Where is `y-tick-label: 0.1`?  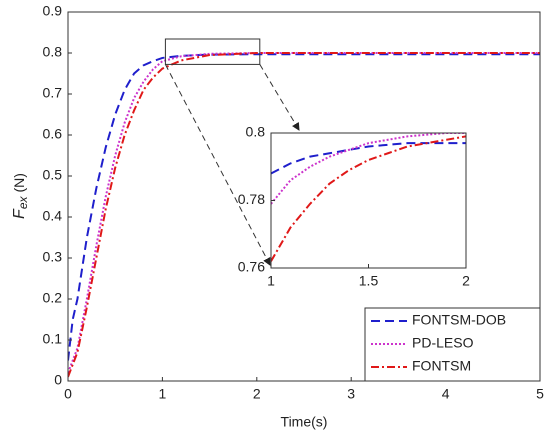
y-tick-label: 0.1 is located at coordinates (53, 339).